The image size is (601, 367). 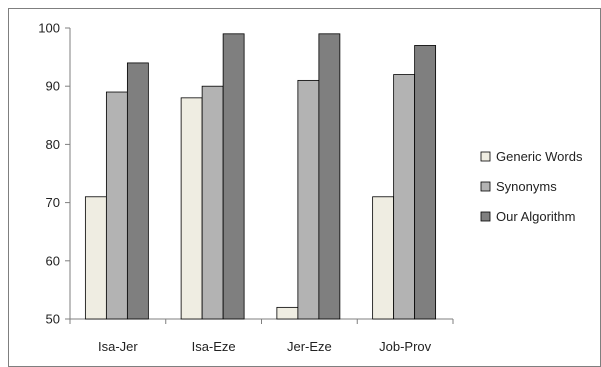 I want to click on x-tick-label: Job-Prov, so click(x=405, y=346).